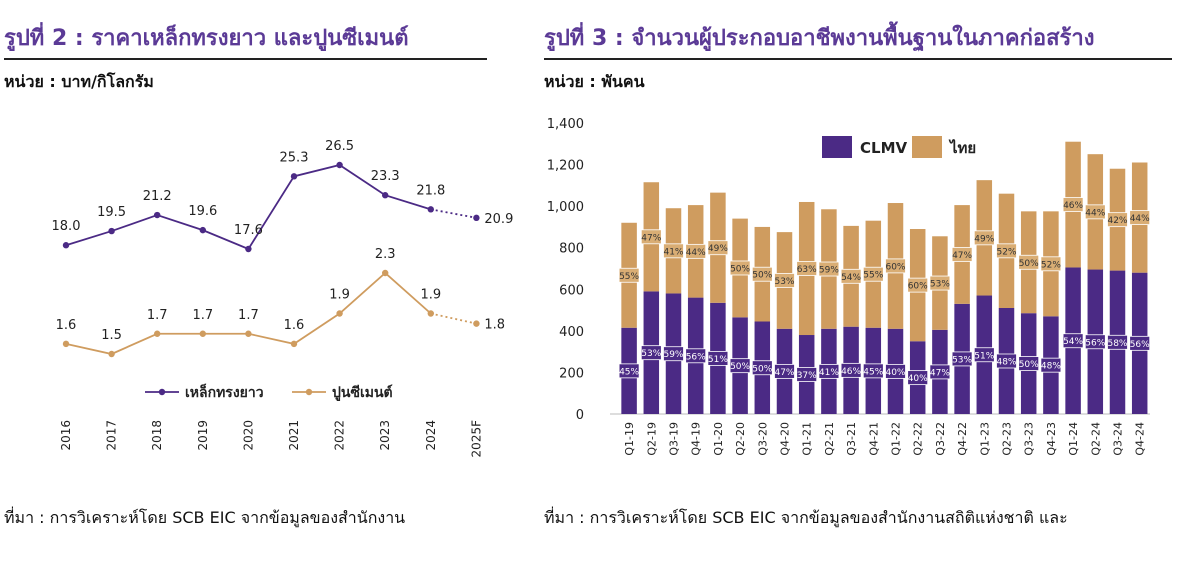  I want to click on pct-label-clmv-18: 50%, so click(1029, 365).